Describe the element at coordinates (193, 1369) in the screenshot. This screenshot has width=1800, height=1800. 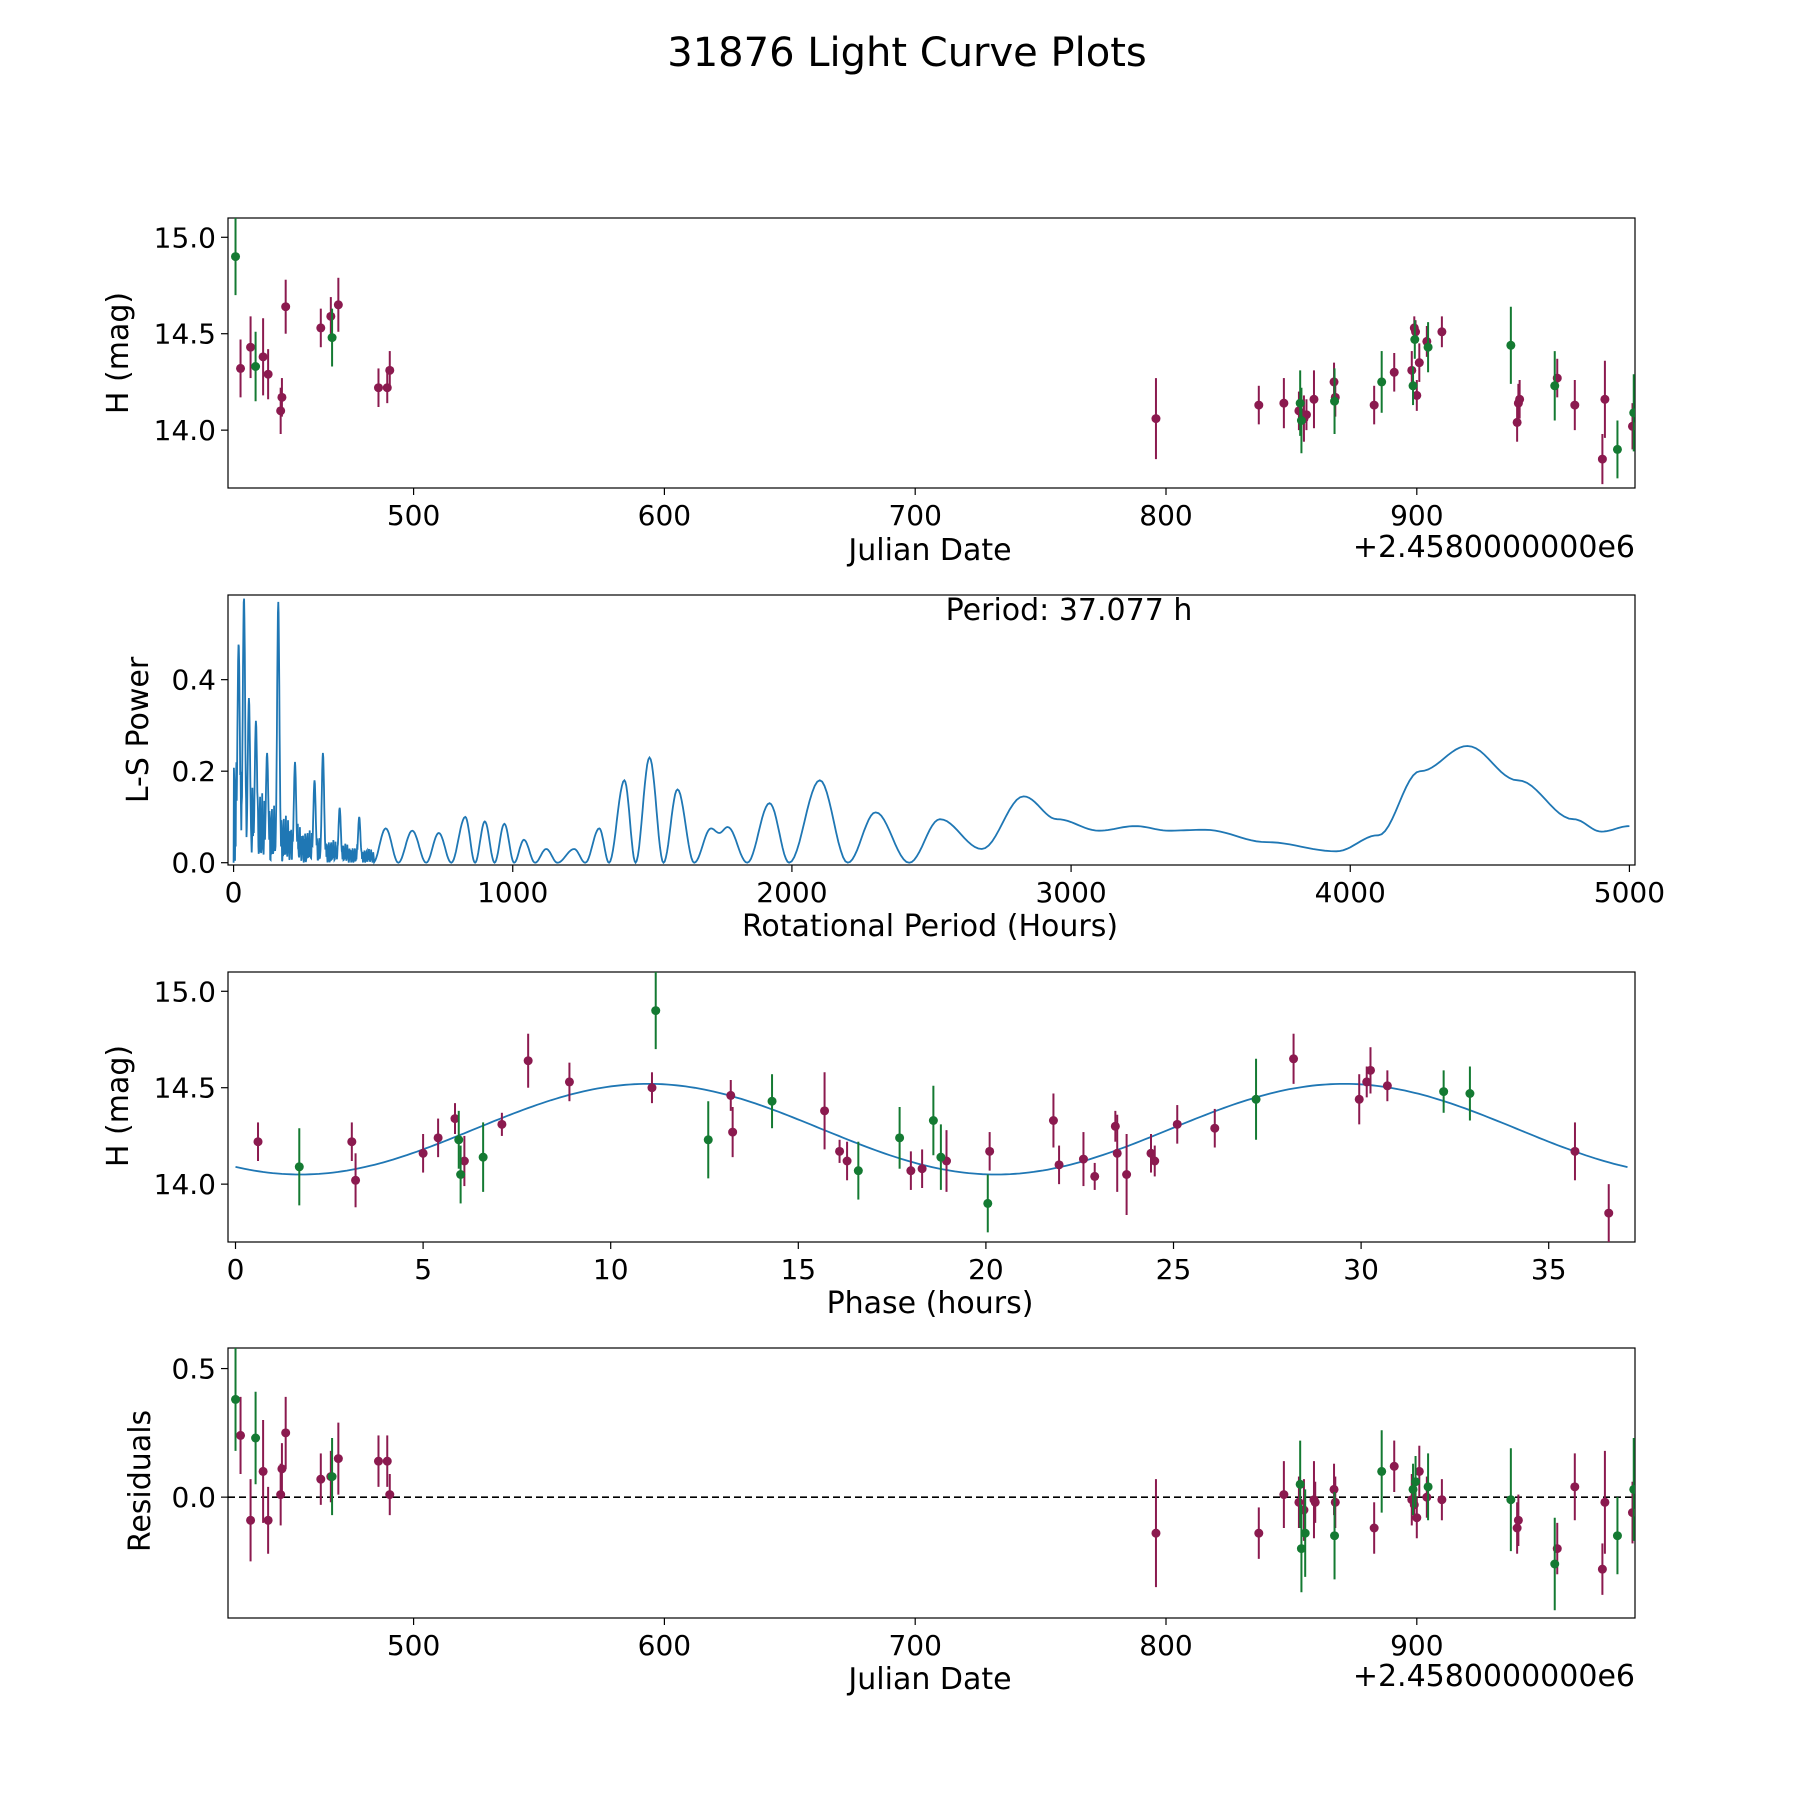
I see `residuals-ytick-label: 0.5` at that location.